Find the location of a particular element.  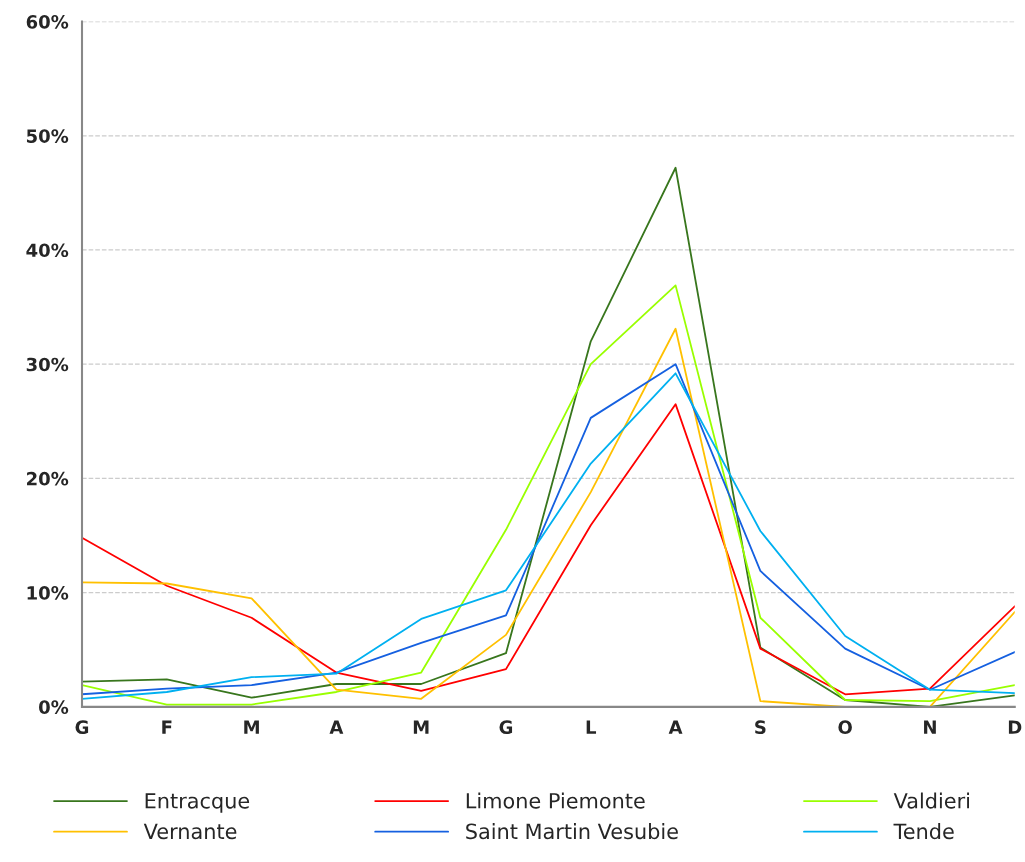

x-tick-label: N is located at coordinates (930, 727).